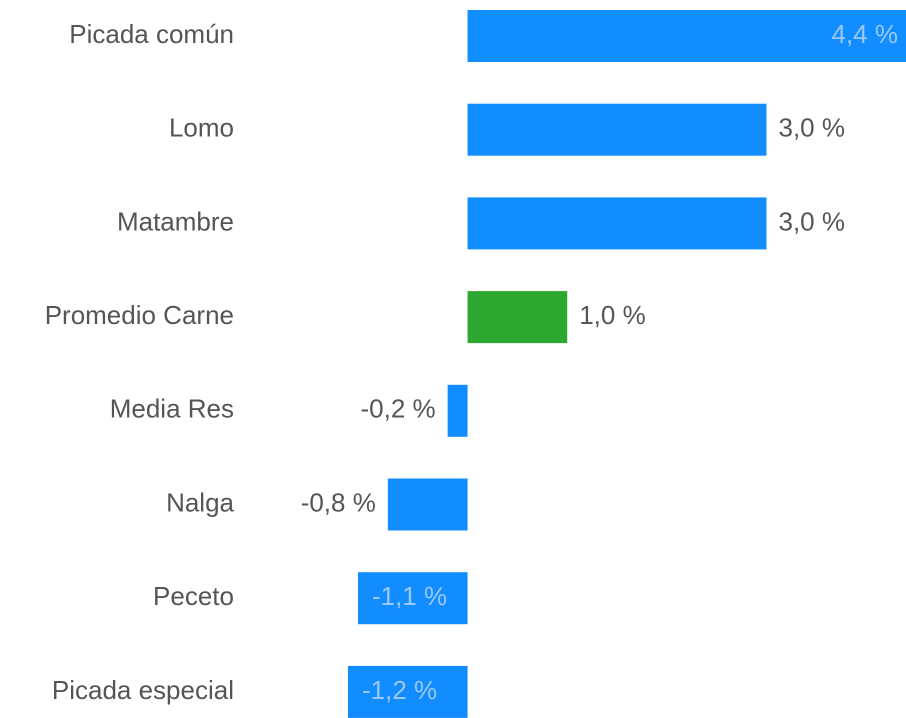 This screenshot has width=906, height=718. What do you see at coordinates (200, 502) in the screenshot?
I see `category-label: Nalga` at bounding box center [200, 502].